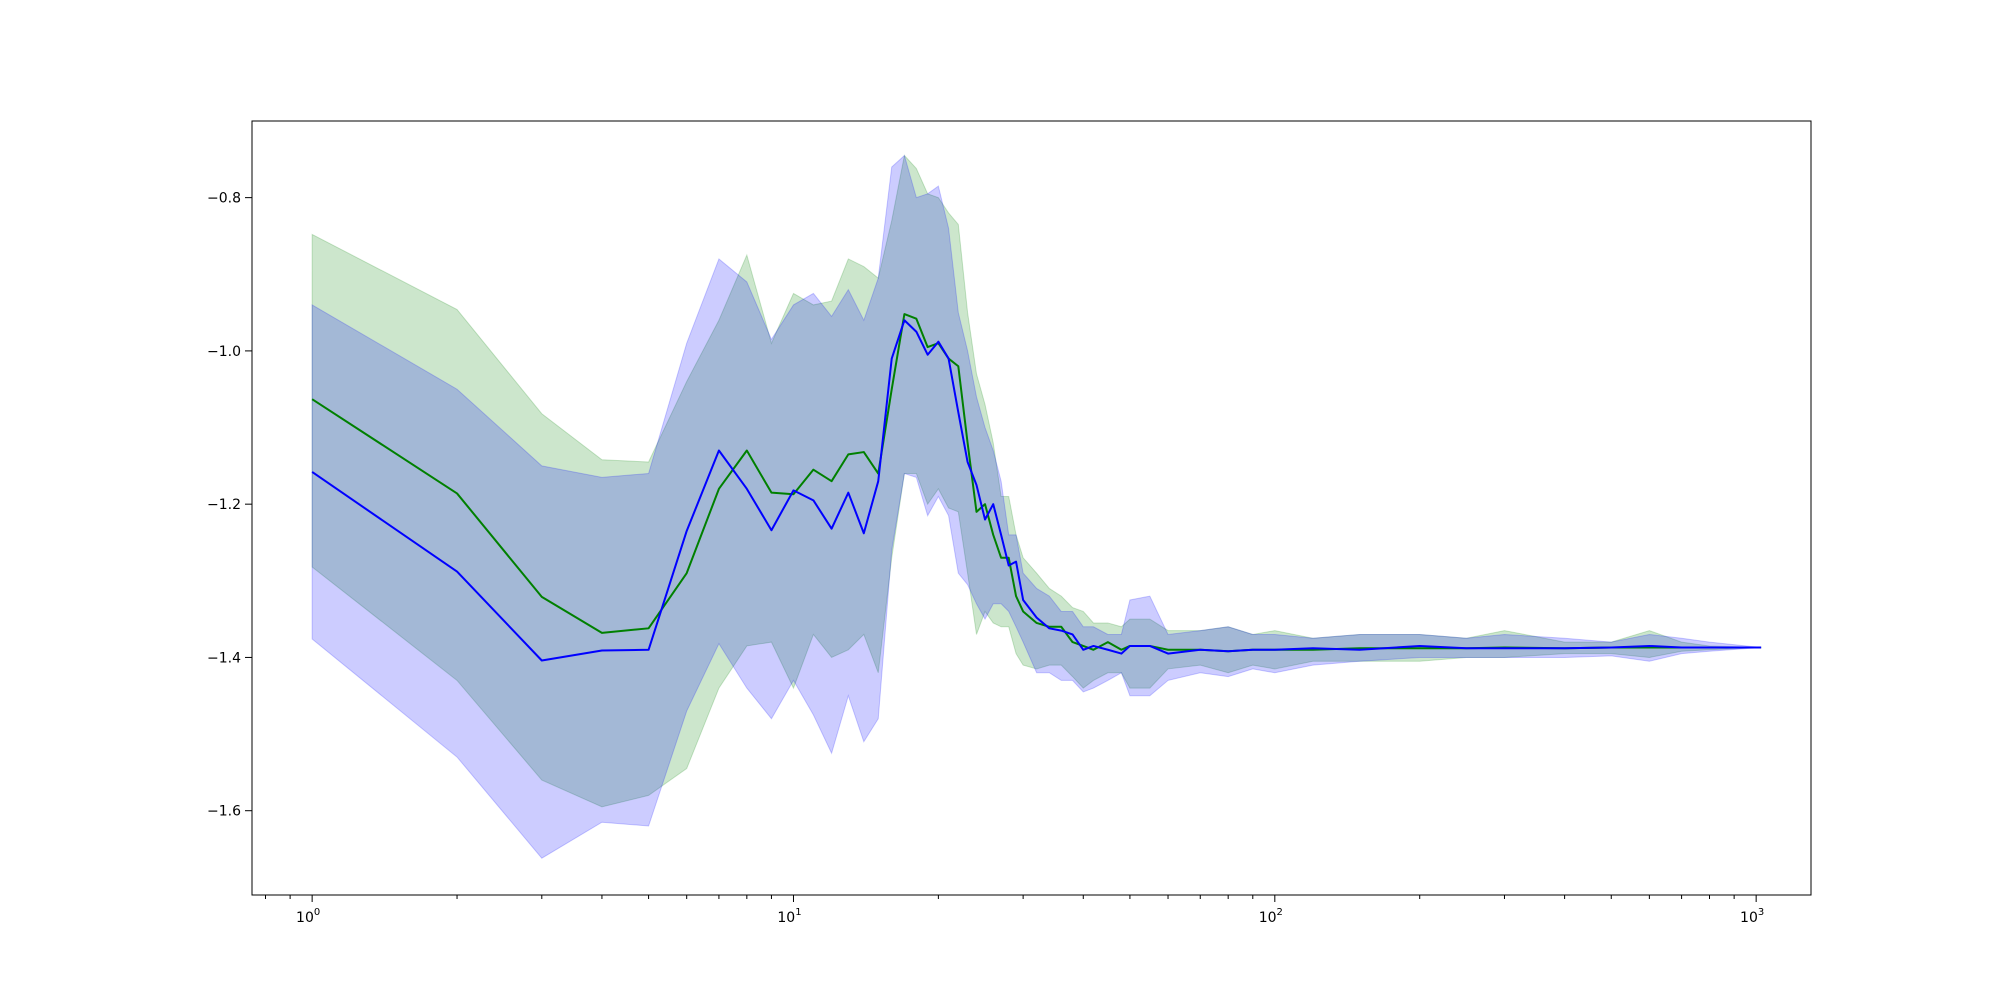  What do you see at coordinates (1014, 910) in the screenshot?
I see `x-axis: 10⁰ 10¹ 10² 10³` at bounding box center [1014, 910].